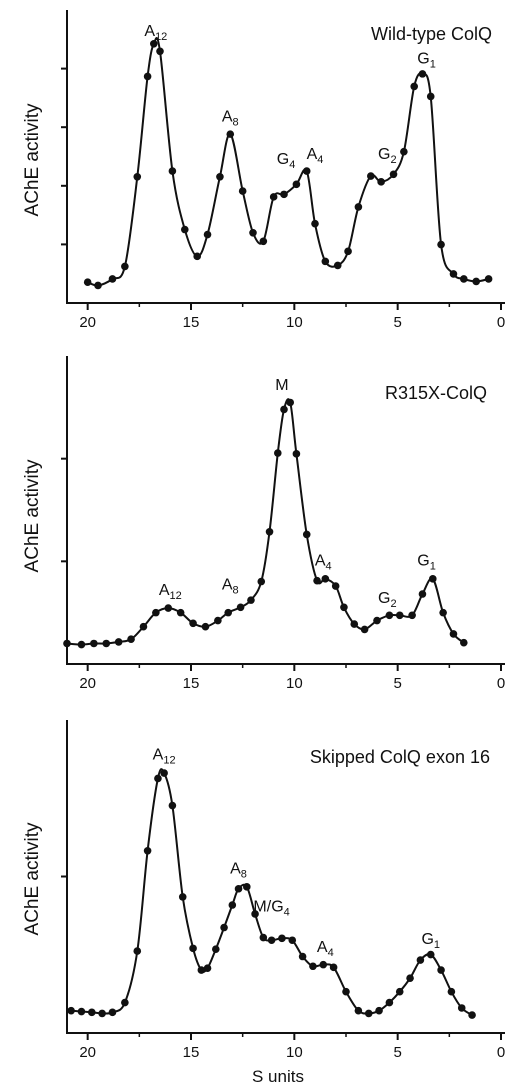 The image size is (505, 1086). Describe the element at coordinates (64, 510) in the screenshot. I see `panel-2-y-ticks` at that location.